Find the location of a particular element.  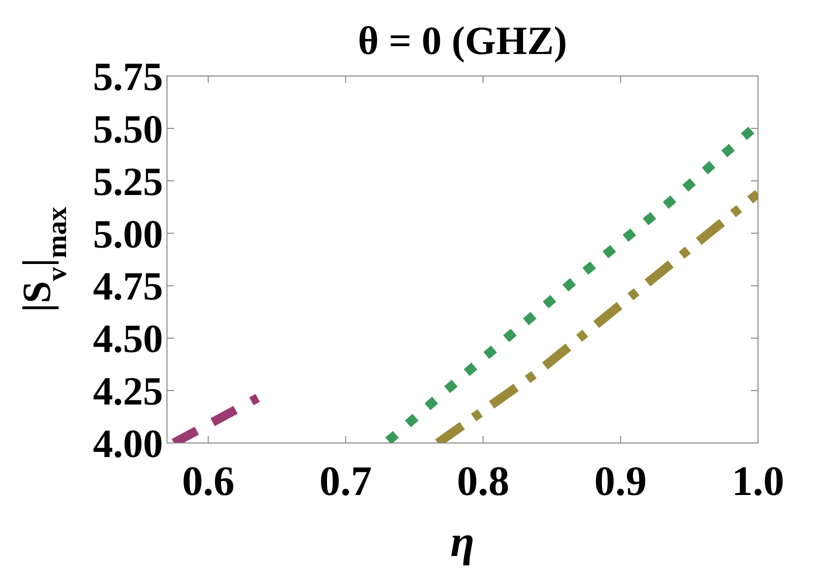

chart-title: θ = 0 (GHZ) is located at coordinates (463, 40).